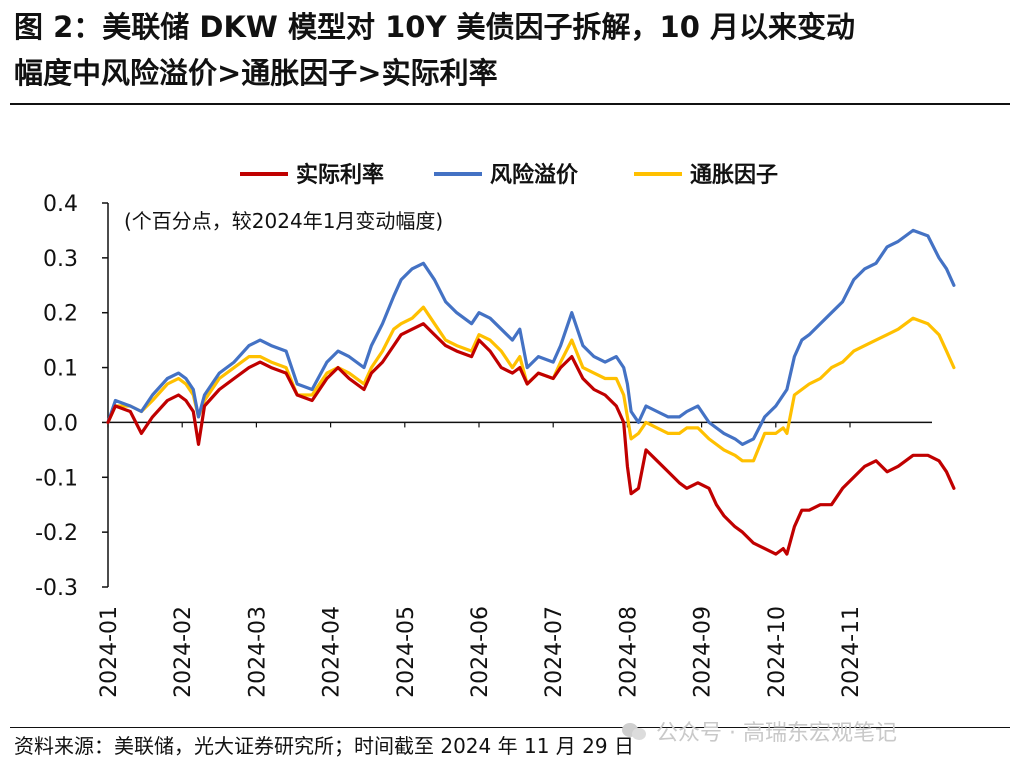 This screenshot has height=772, width=1011. Describe the element at coordinates (703, 652) in the screenshot. I see `x-tick-label: 2024-09` at that location.